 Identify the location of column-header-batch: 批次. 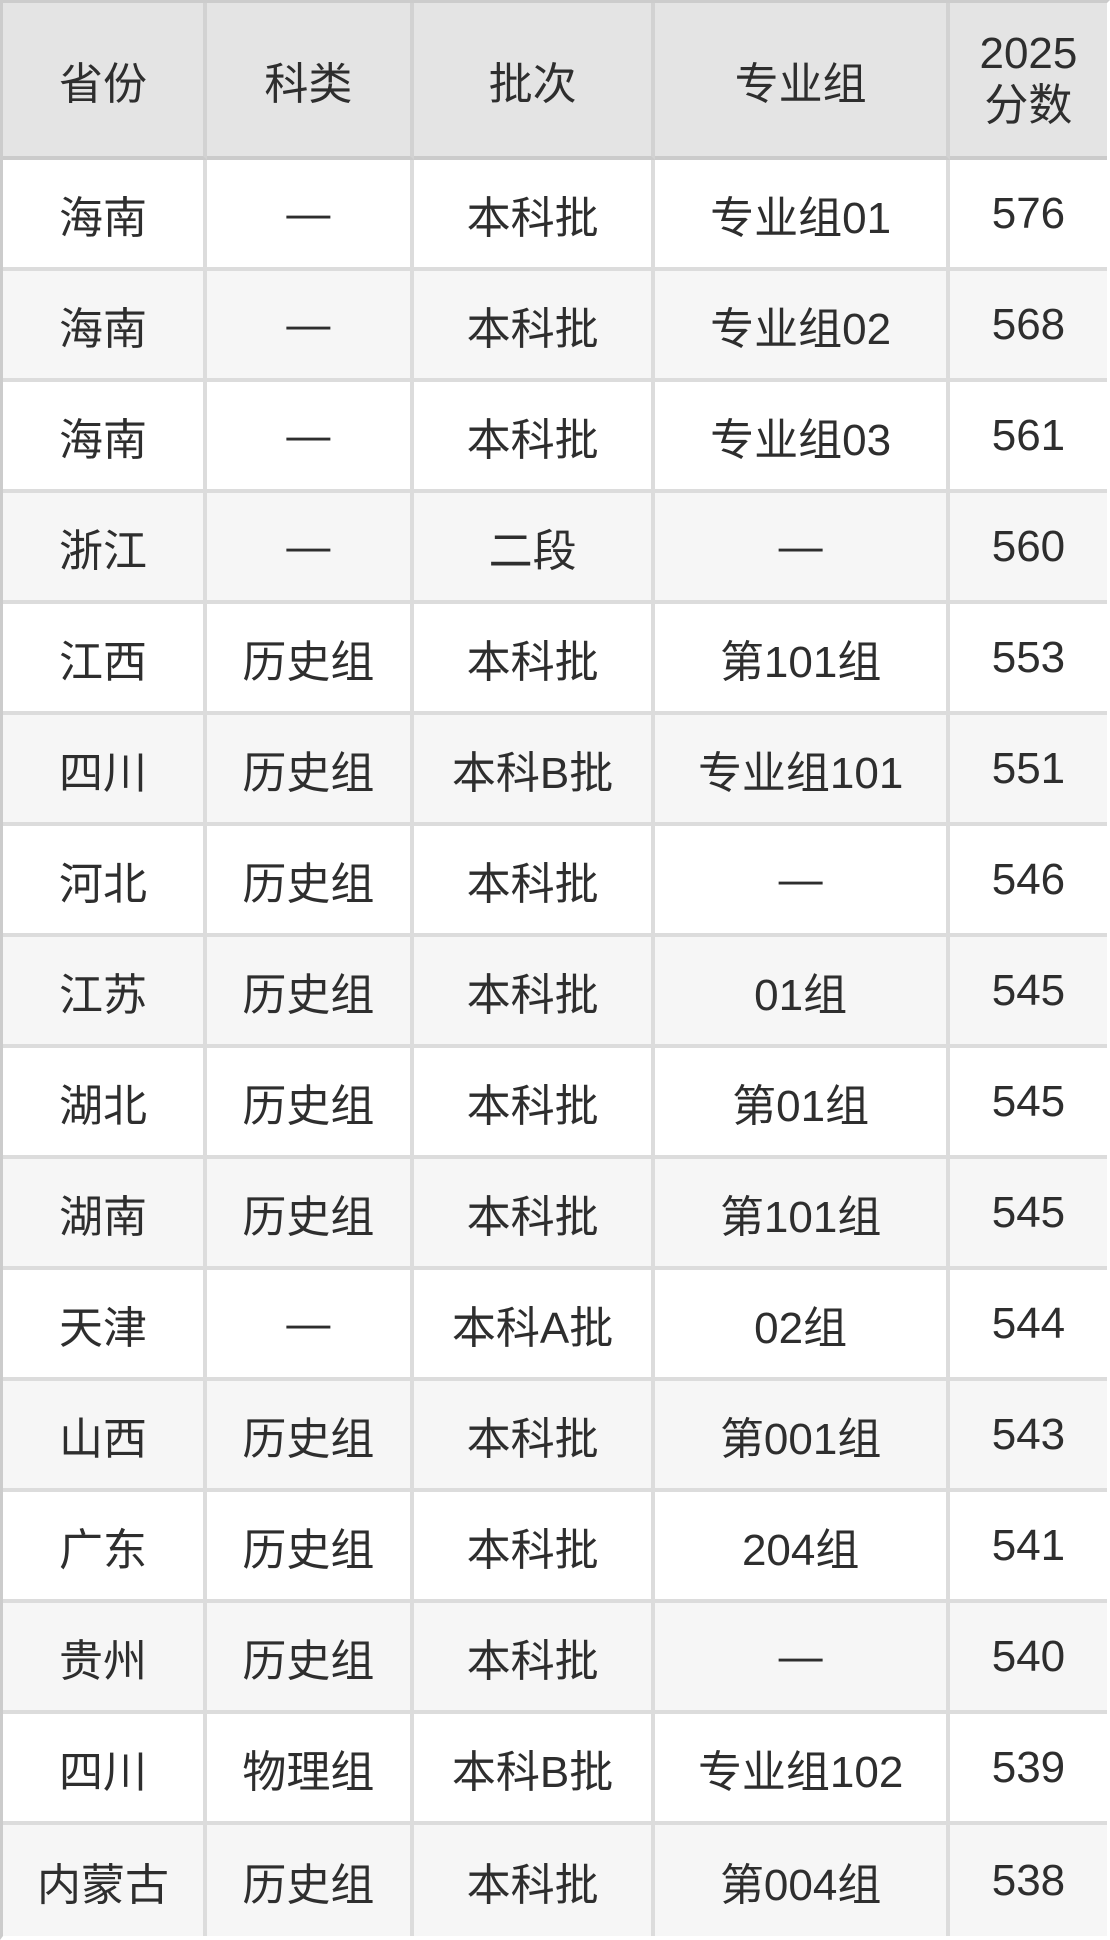
(534, 81).